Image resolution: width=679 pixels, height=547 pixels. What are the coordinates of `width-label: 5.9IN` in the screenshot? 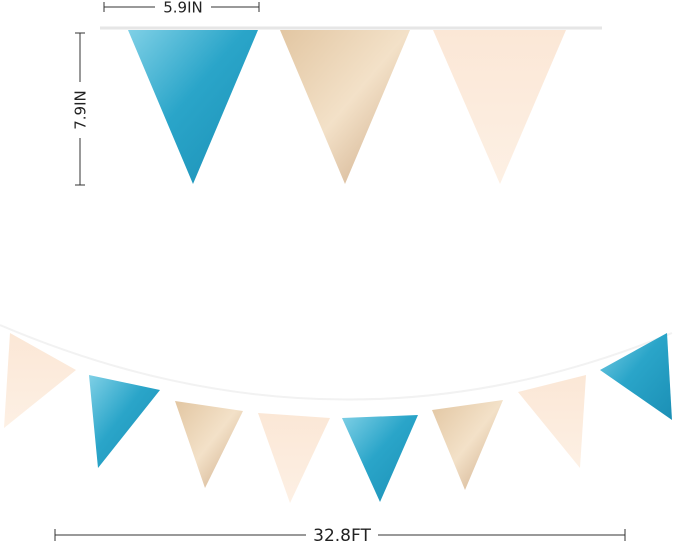 It's located at (183, 8).